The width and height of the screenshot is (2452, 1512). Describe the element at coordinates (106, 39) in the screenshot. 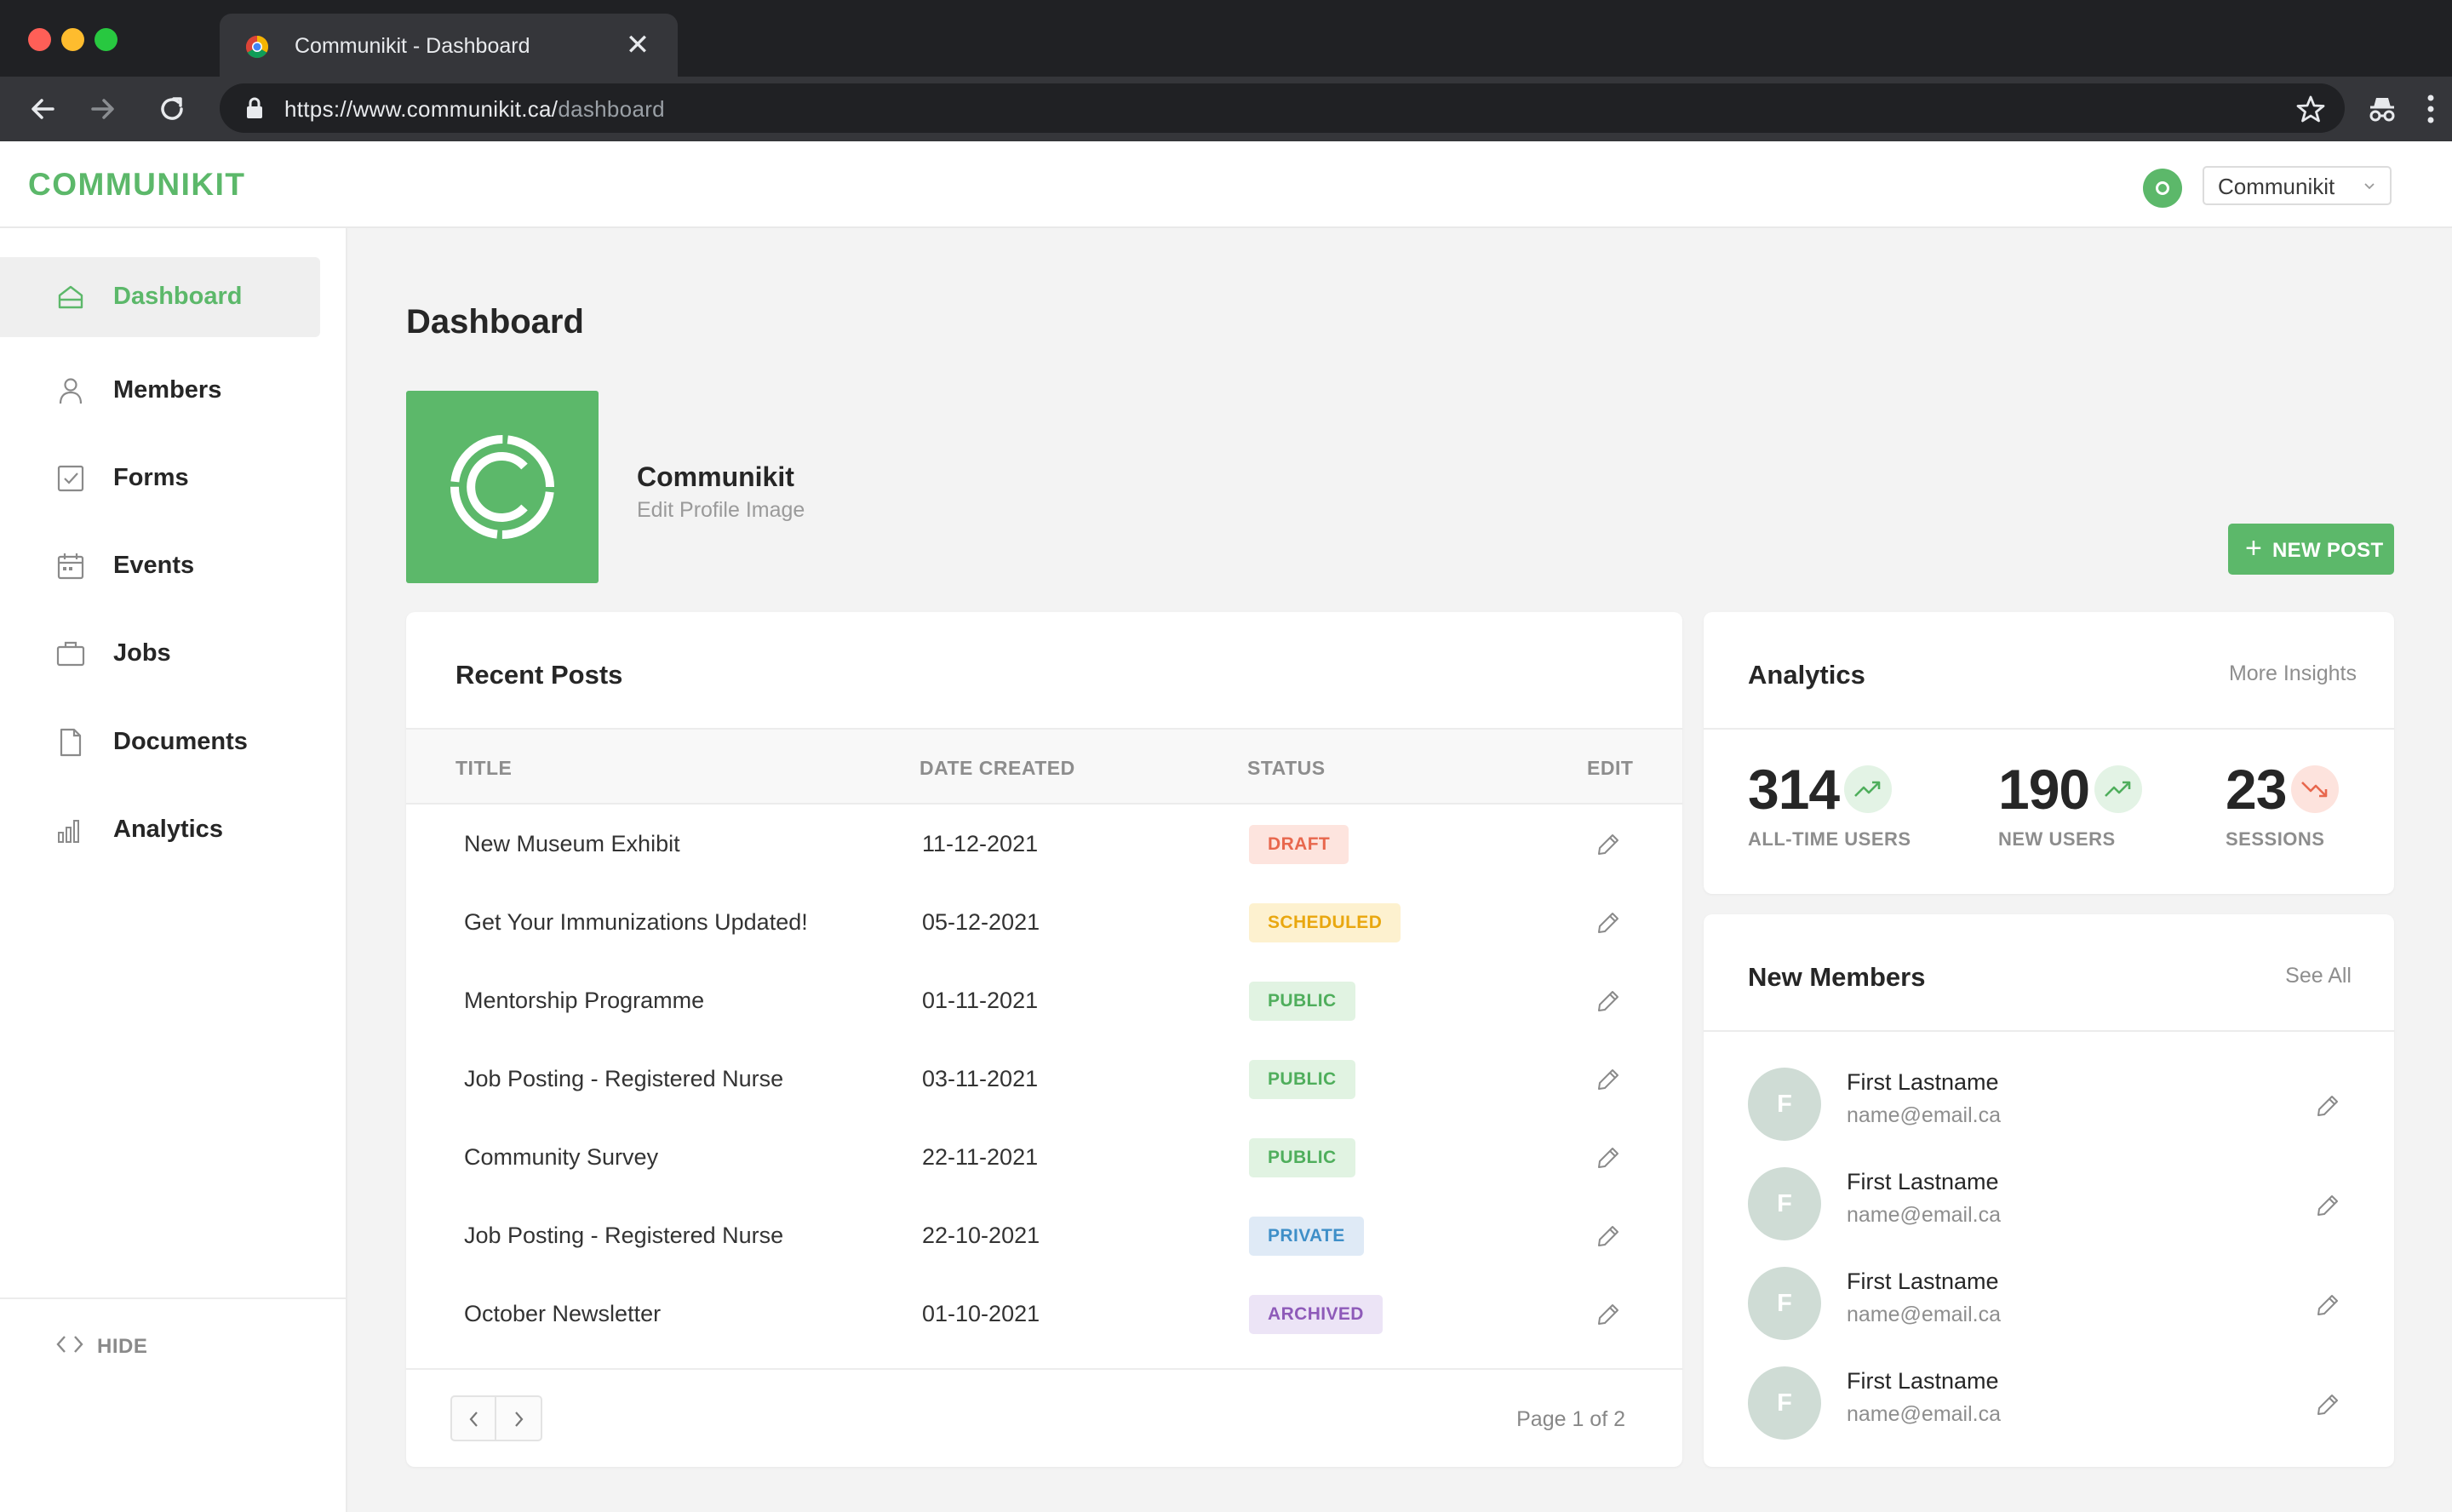

I see `maximize-window-button` at that location.